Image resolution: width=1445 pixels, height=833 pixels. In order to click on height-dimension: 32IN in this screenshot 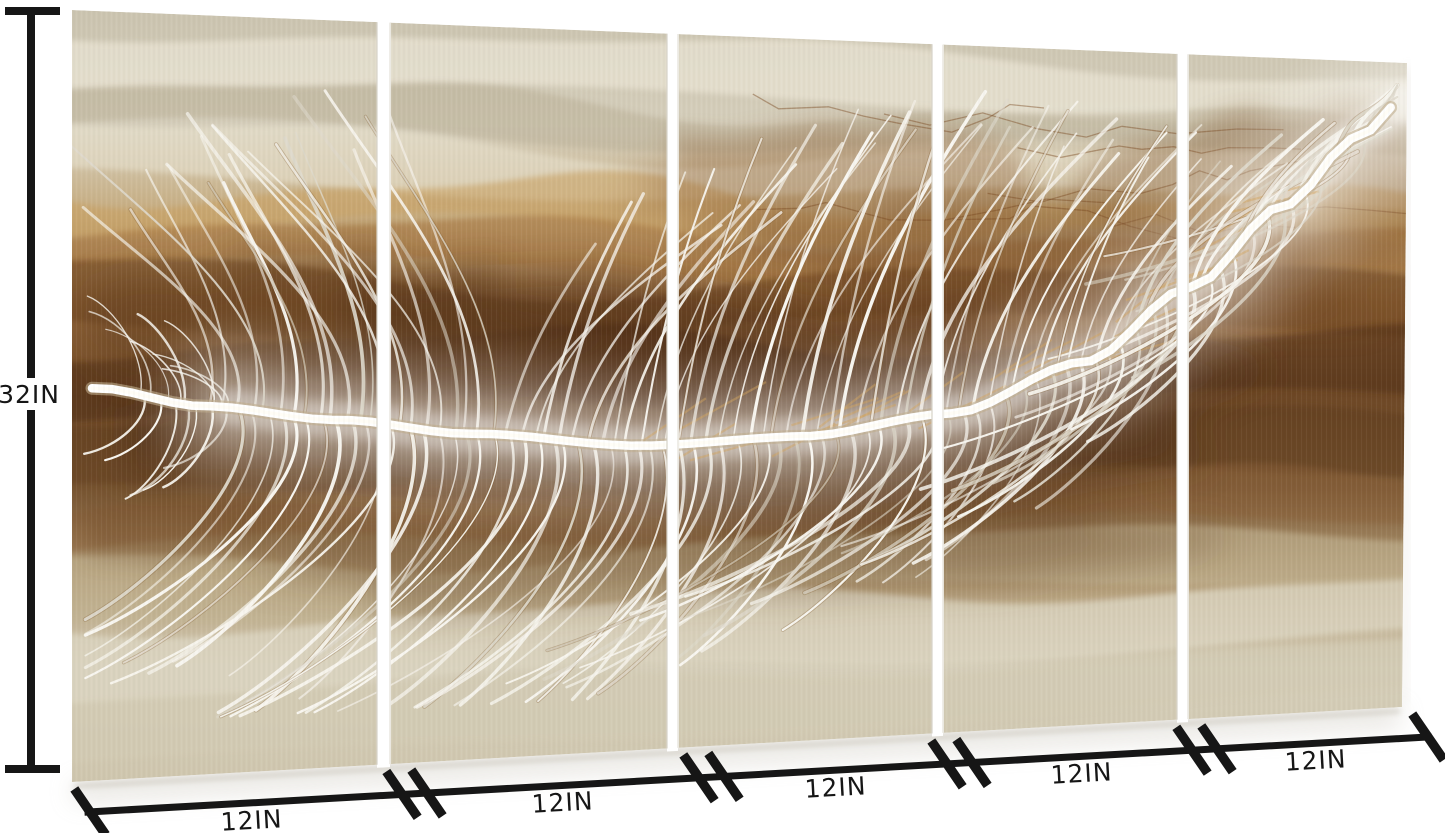, I will do `click(30, 390)`.